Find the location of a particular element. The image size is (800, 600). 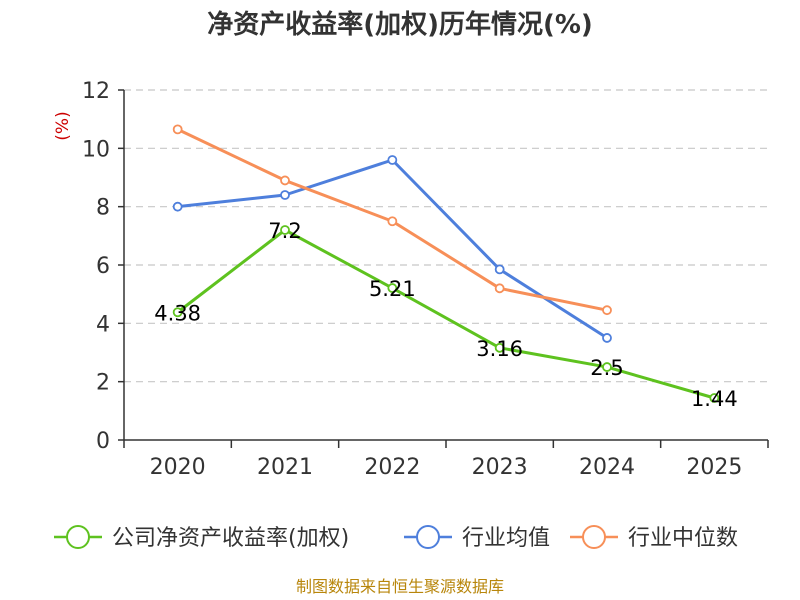

y-tick-label-12: 12 is located at coordinates (96, 91).